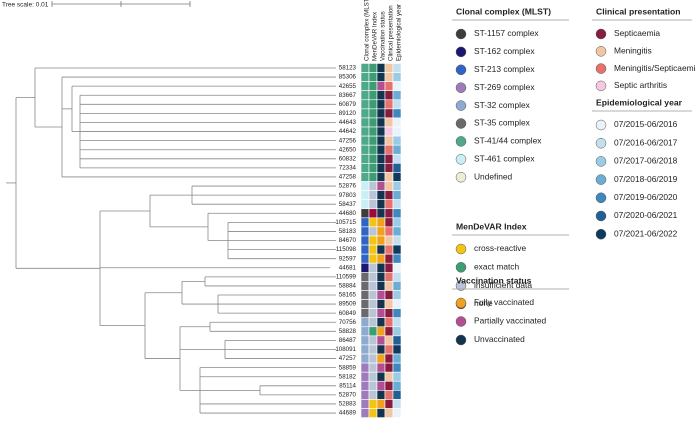 This screenshot has width=696, height=421. I want to click on legend-label: insufficient data, so click(503, 285).